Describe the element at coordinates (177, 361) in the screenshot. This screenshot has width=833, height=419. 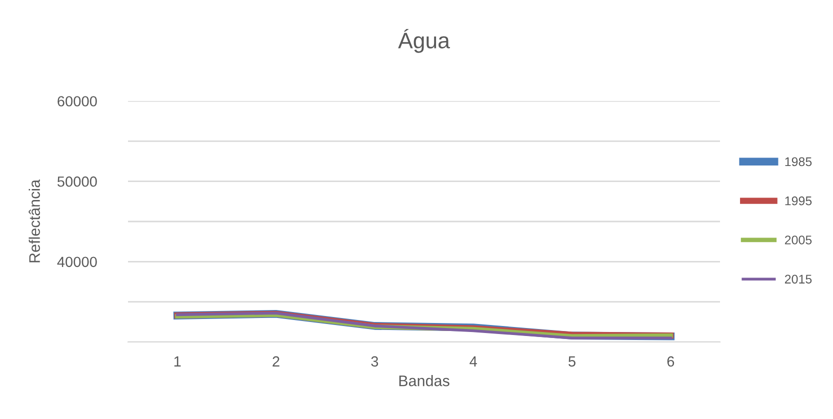
I see `x-tick-label: 1` at that location.